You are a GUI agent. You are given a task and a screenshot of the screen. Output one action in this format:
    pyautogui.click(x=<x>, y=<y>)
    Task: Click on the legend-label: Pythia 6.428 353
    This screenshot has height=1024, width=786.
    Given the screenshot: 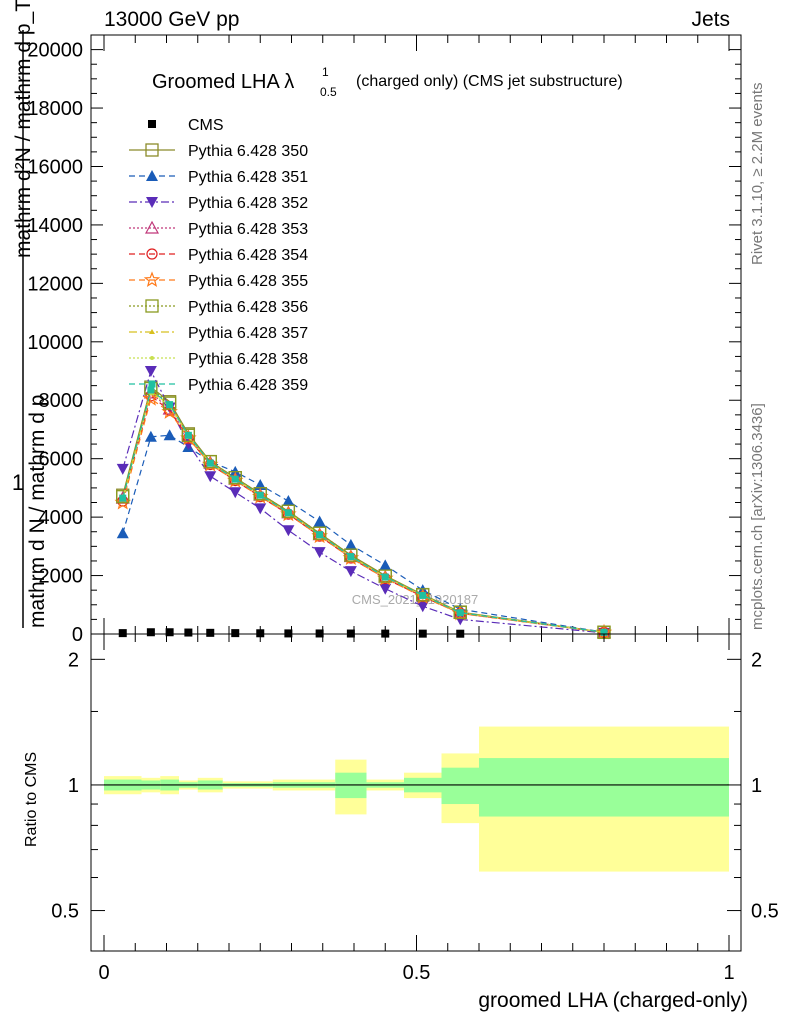 What is the action you would take?
    pyautogui.click(x=248, y=229)
    